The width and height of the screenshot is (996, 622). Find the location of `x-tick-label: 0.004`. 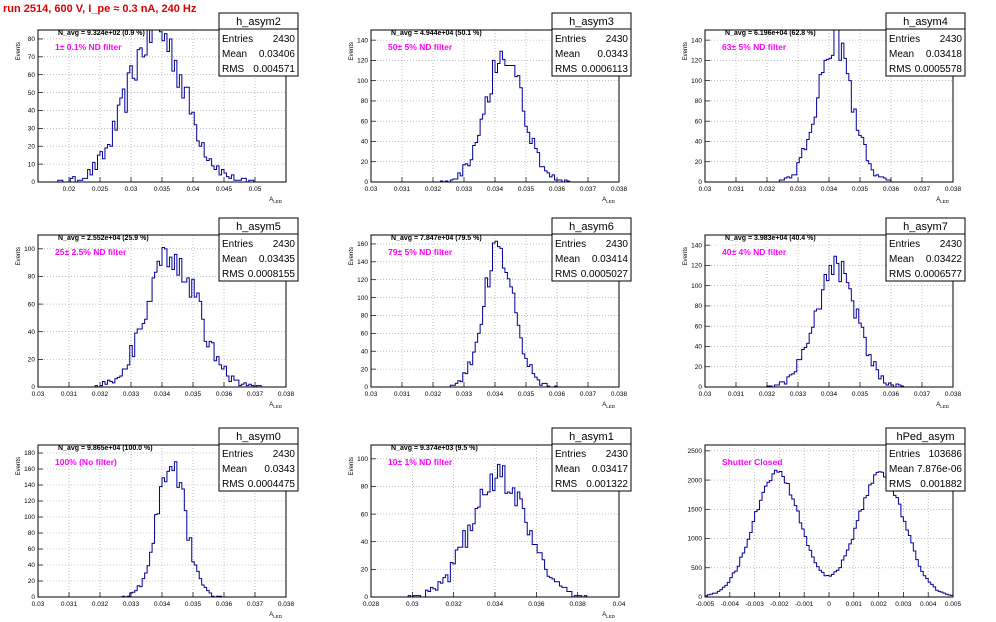

x-tick-label: 0.004 is located at coordinates (928, 604).